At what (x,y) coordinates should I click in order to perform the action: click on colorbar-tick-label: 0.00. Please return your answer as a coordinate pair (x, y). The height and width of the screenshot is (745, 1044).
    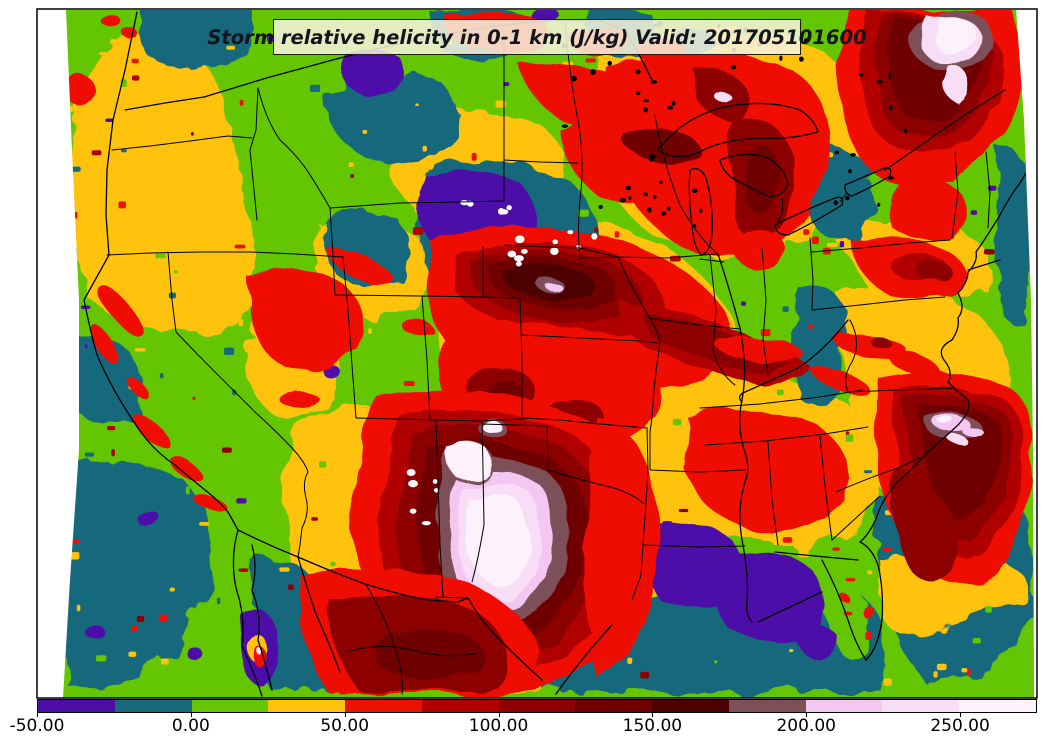
    Looking at the image, I should click on (190, 726).